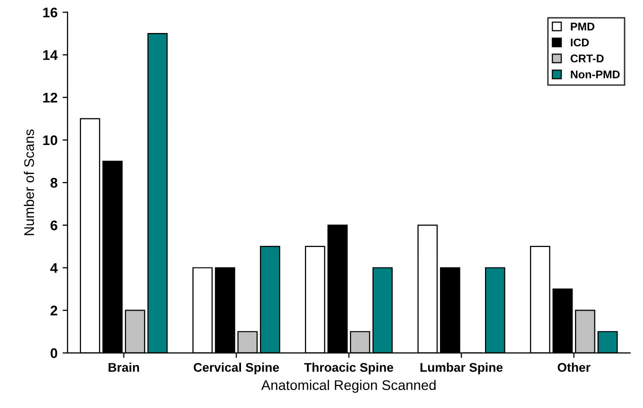 This screenshot has height=408, width=643. I want to click on x-tick-label: Brain, so click(123, 367).